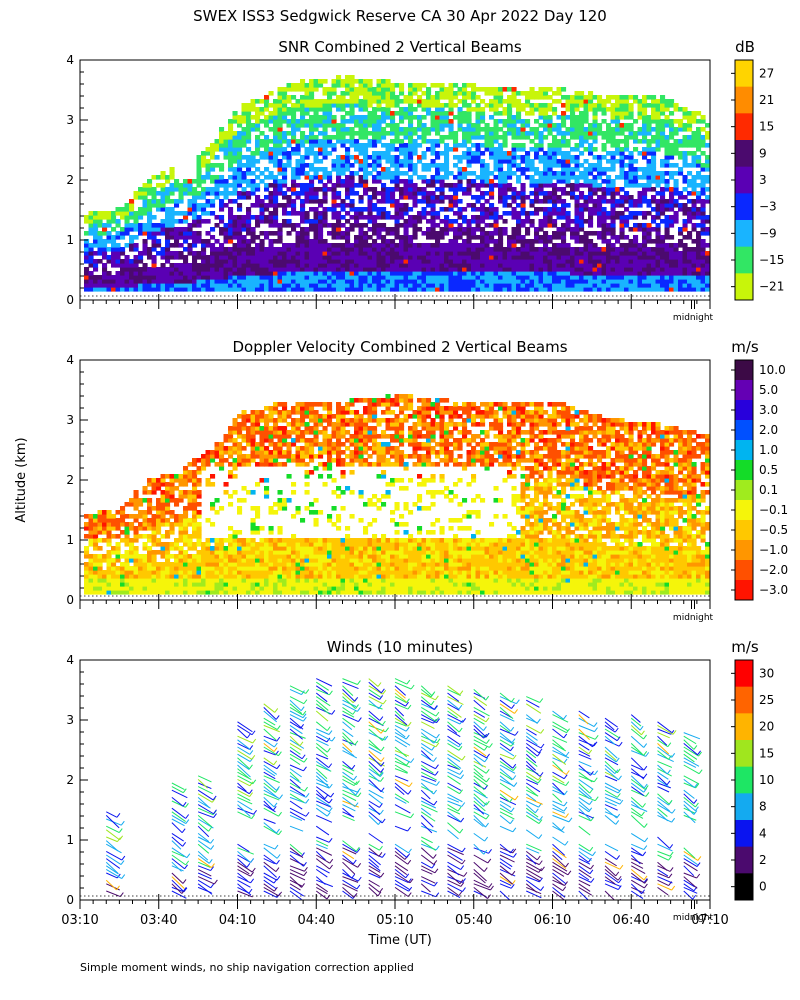 This screenshot has width=800, height=1000. I want to click on doppler-cell, so click(96, 520).